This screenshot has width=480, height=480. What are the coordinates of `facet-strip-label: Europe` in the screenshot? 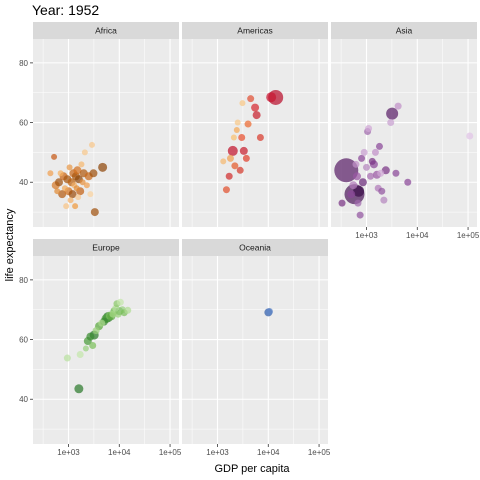 It's located at (106, 248).